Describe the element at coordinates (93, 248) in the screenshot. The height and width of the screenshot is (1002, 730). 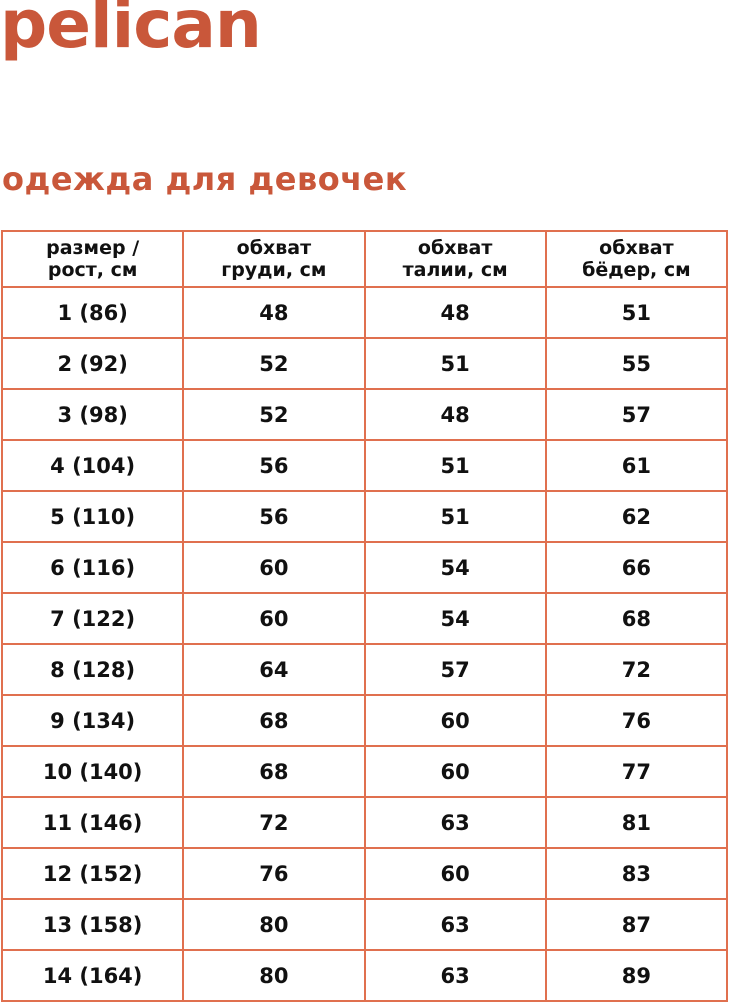
I see `column-header-line: размер /` at that location.